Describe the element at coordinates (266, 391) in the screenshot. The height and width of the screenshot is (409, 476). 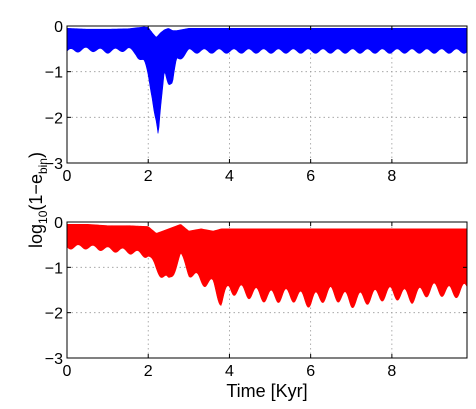
I see `x-axis-label: Time [Kyr]` at that location.